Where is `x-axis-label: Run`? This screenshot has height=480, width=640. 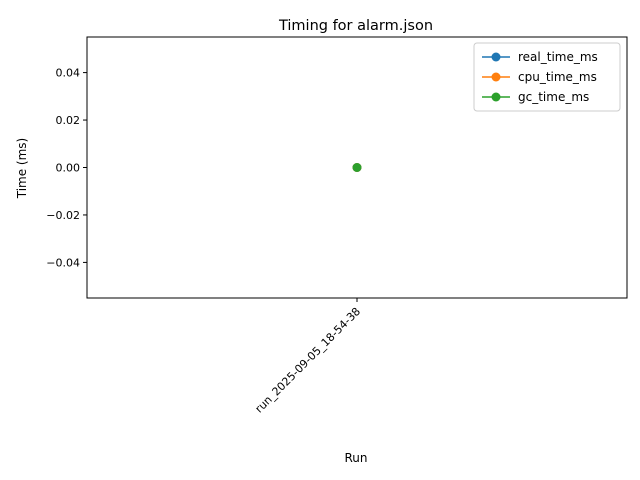
x-axis-label: Run is located at coordinates (355, 458).